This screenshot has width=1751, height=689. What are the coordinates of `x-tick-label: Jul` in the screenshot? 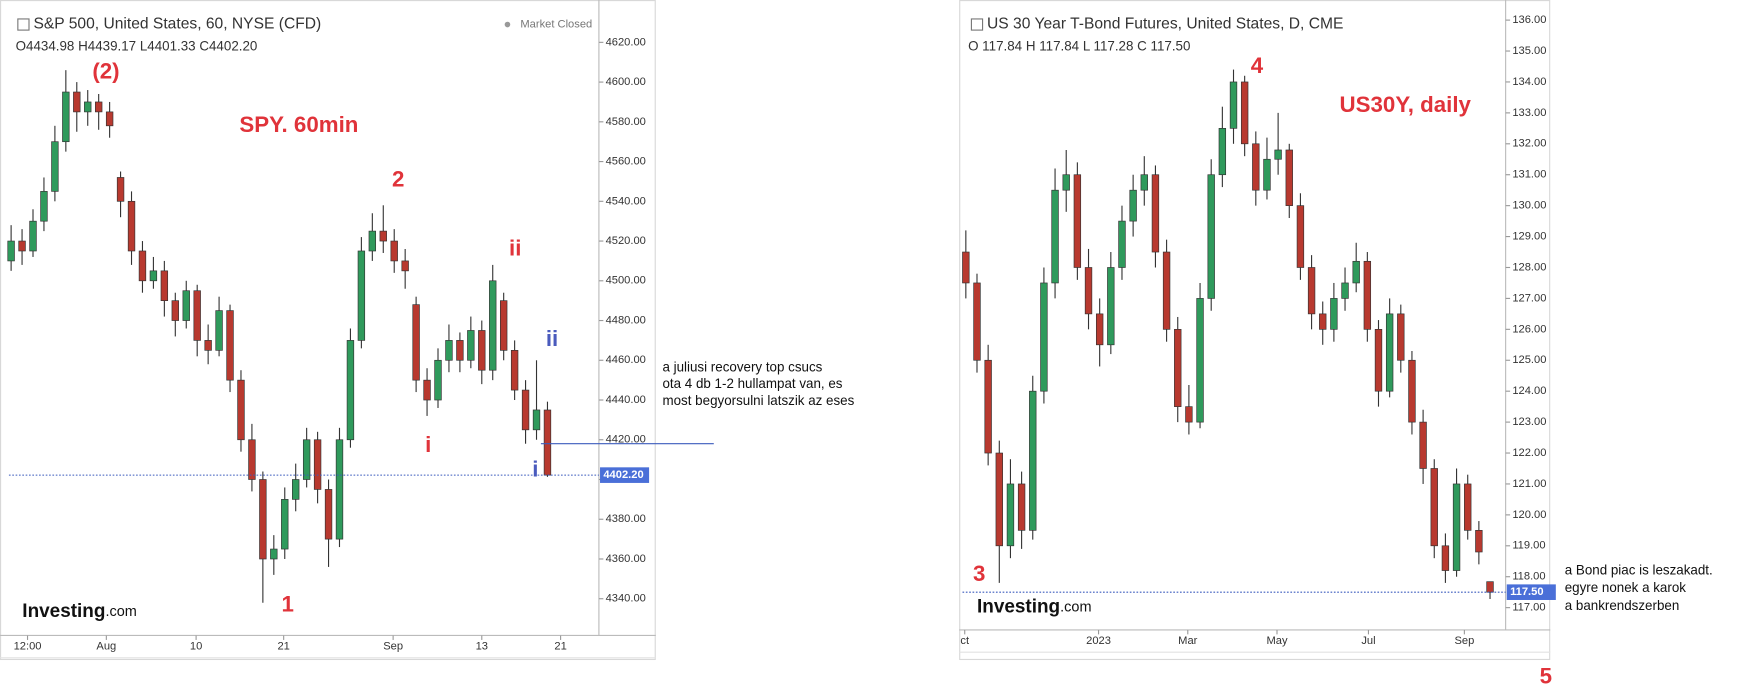 It's located at (1368, 641).